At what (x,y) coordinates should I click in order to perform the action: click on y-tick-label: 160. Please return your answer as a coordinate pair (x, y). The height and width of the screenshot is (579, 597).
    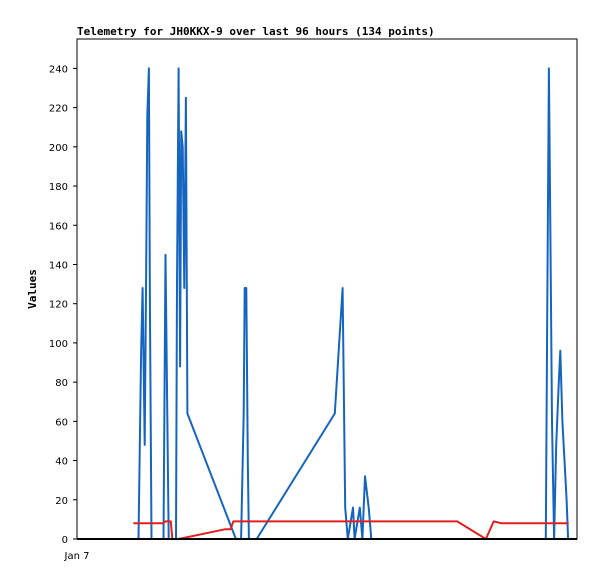
    Looking at the image, I should click on (58, 226).